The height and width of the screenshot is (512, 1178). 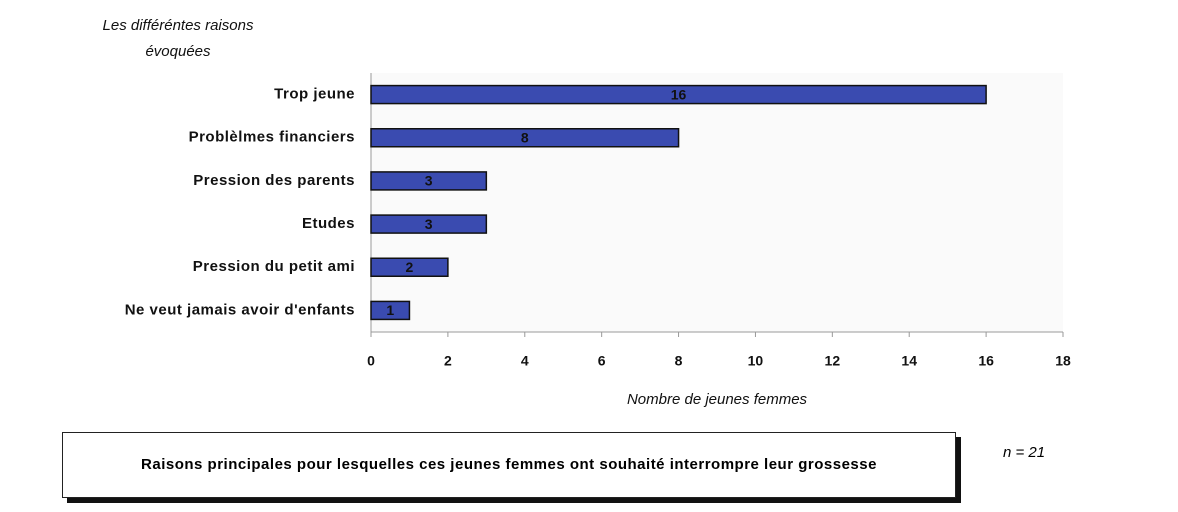 I want to click on data-label: 1, so click(x=390, y=310).